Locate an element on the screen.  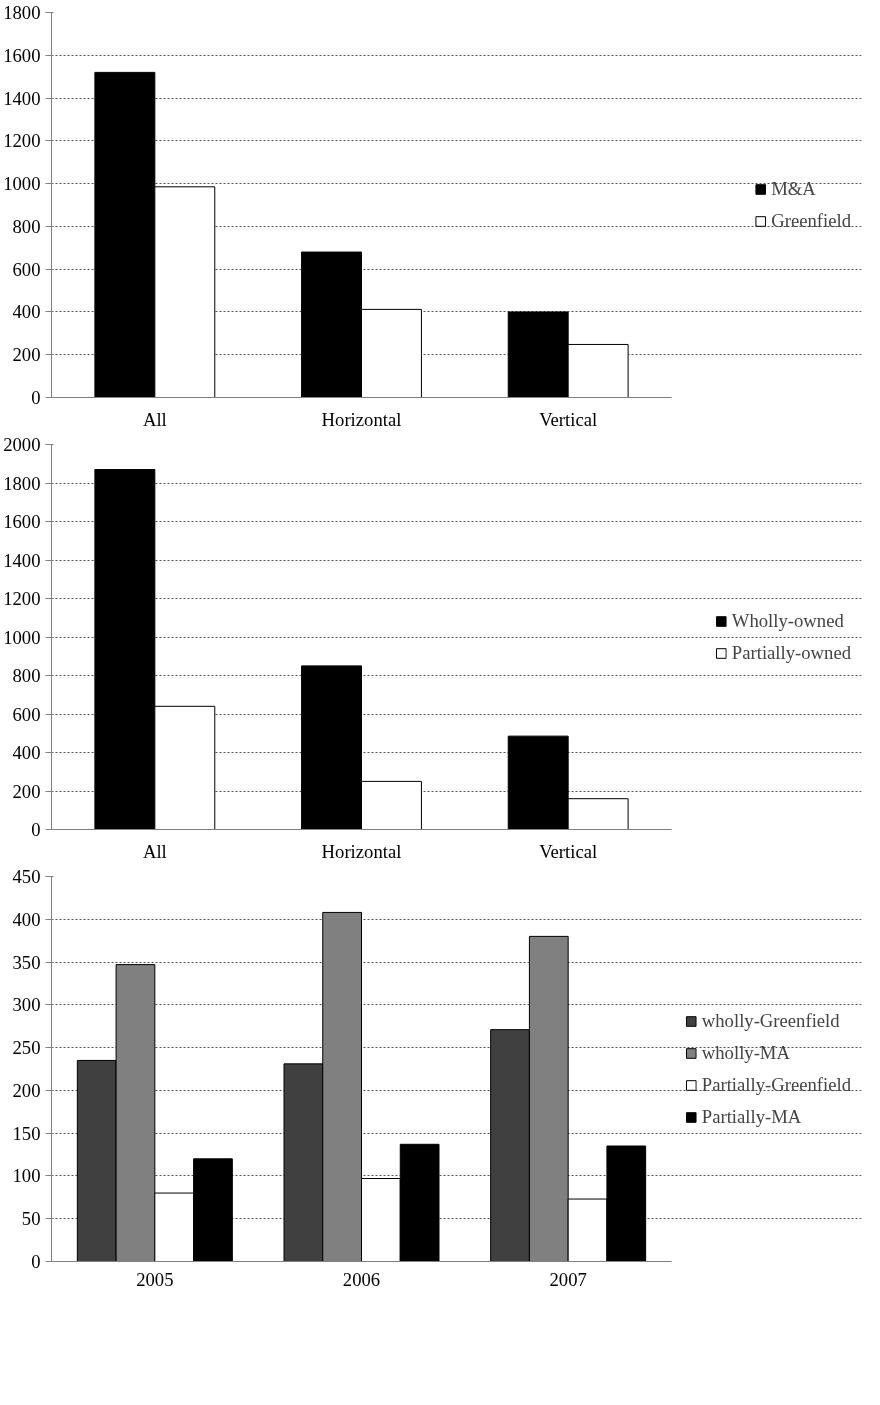
y-tick-label: 50 is located at coordinates (31, 1219).